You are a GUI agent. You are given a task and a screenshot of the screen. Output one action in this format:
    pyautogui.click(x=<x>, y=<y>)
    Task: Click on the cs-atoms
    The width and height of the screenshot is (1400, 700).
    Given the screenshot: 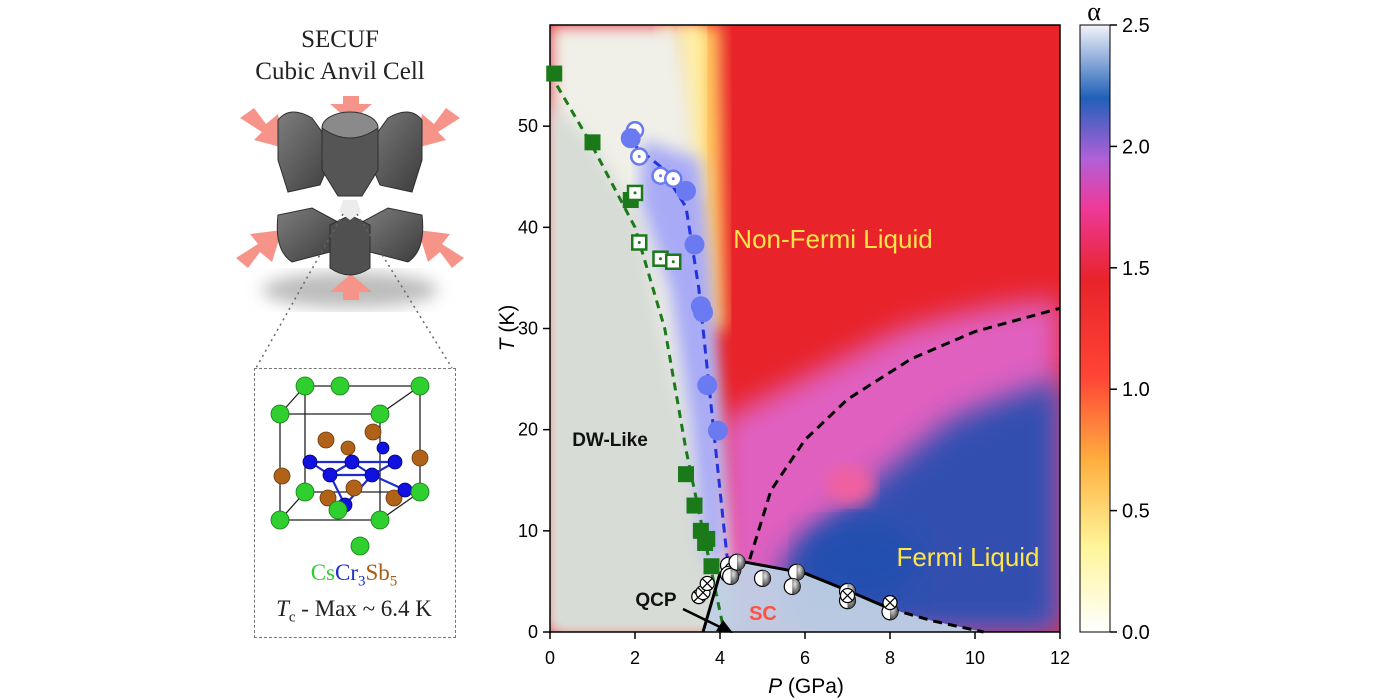 What is the action you would take?
    pyautogui.click(x=350, y=466)
    